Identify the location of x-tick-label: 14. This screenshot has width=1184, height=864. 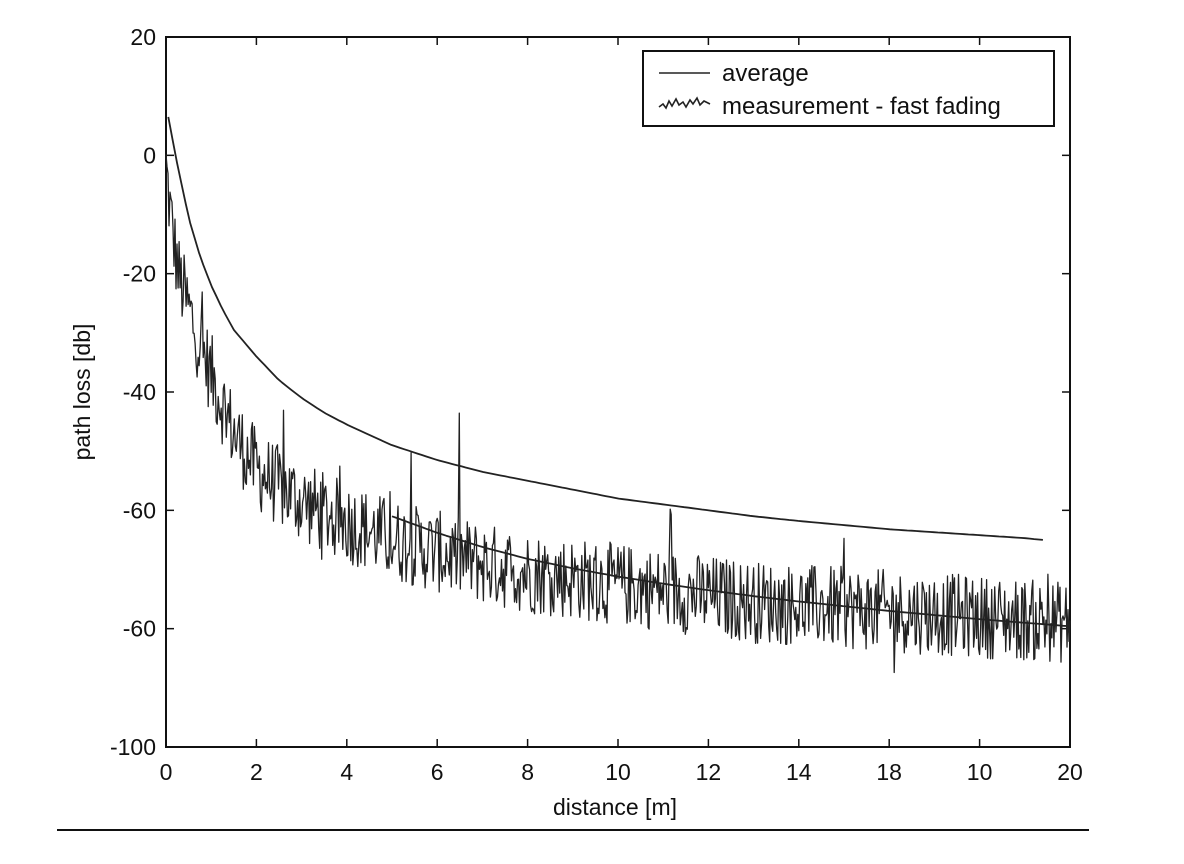
(799, 772).